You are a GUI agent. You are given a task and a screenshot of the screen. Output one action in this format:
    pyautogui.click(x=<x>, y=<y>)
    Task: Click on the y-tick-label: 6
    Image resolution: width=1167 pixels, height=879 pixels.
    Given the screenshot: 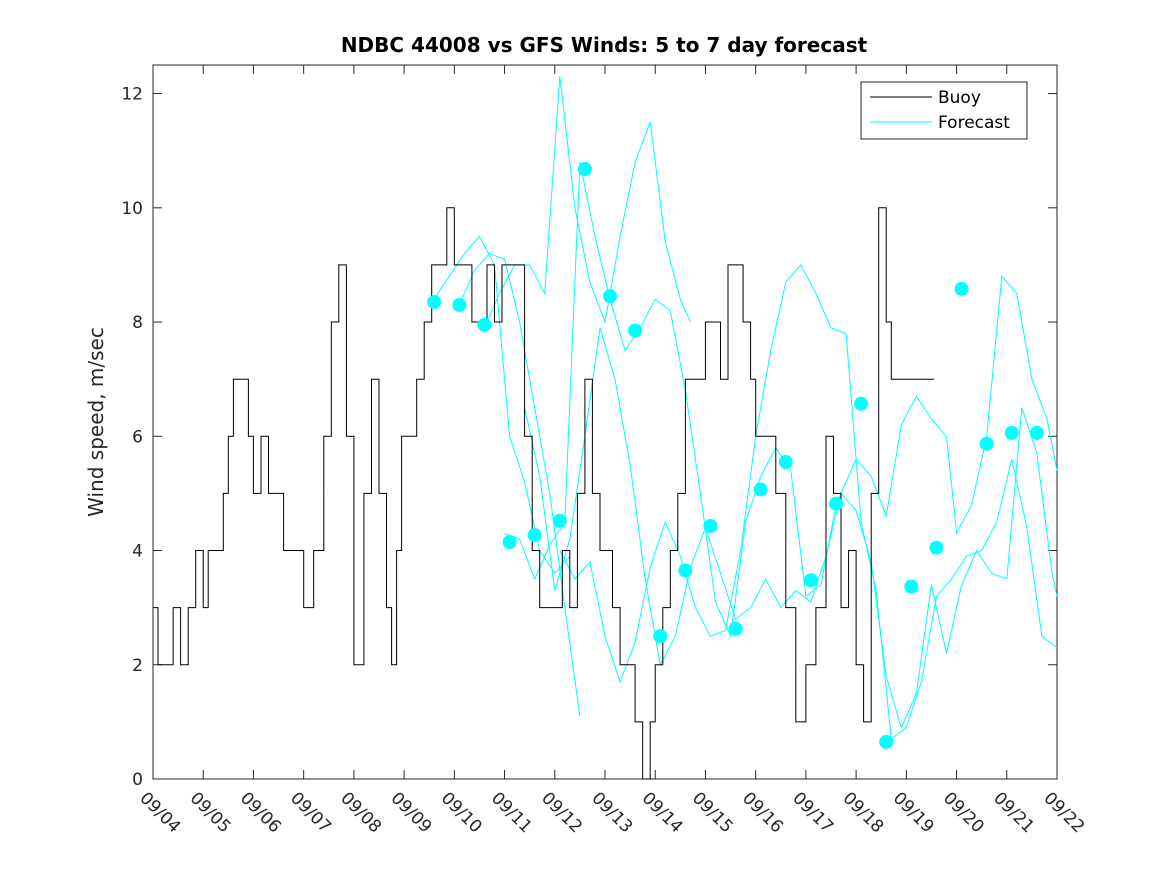 What is the action you would take?
    pyautogui.click(x=137, y=437)
    